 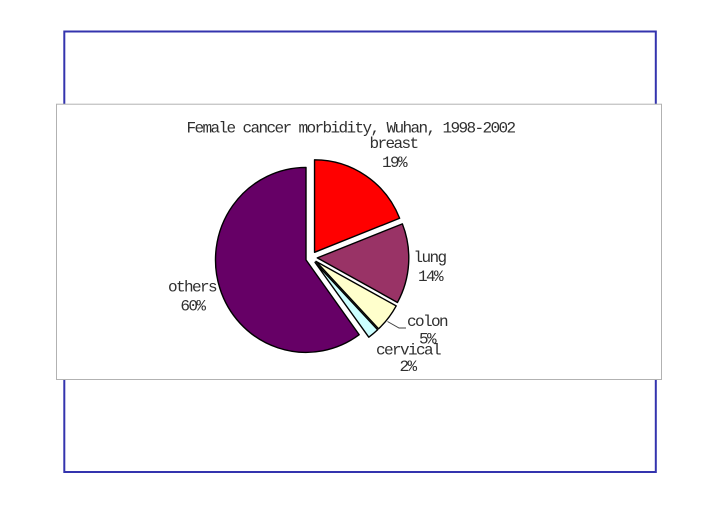 What do you see at coordinates (427, 322) in the screenshot?
I see `svg-text: colon` at bounding box center [427, 322].